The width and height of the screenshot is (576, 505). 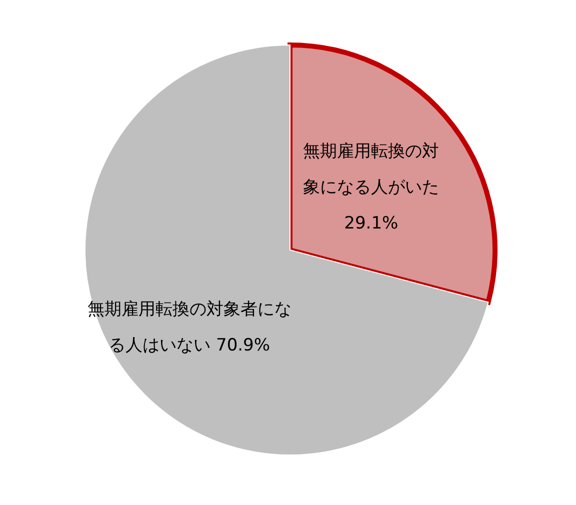 What do you see at coordinates (371, 223) in the screenshot?
I see `data-label: 29.1%` at bounding box center [371, 223].